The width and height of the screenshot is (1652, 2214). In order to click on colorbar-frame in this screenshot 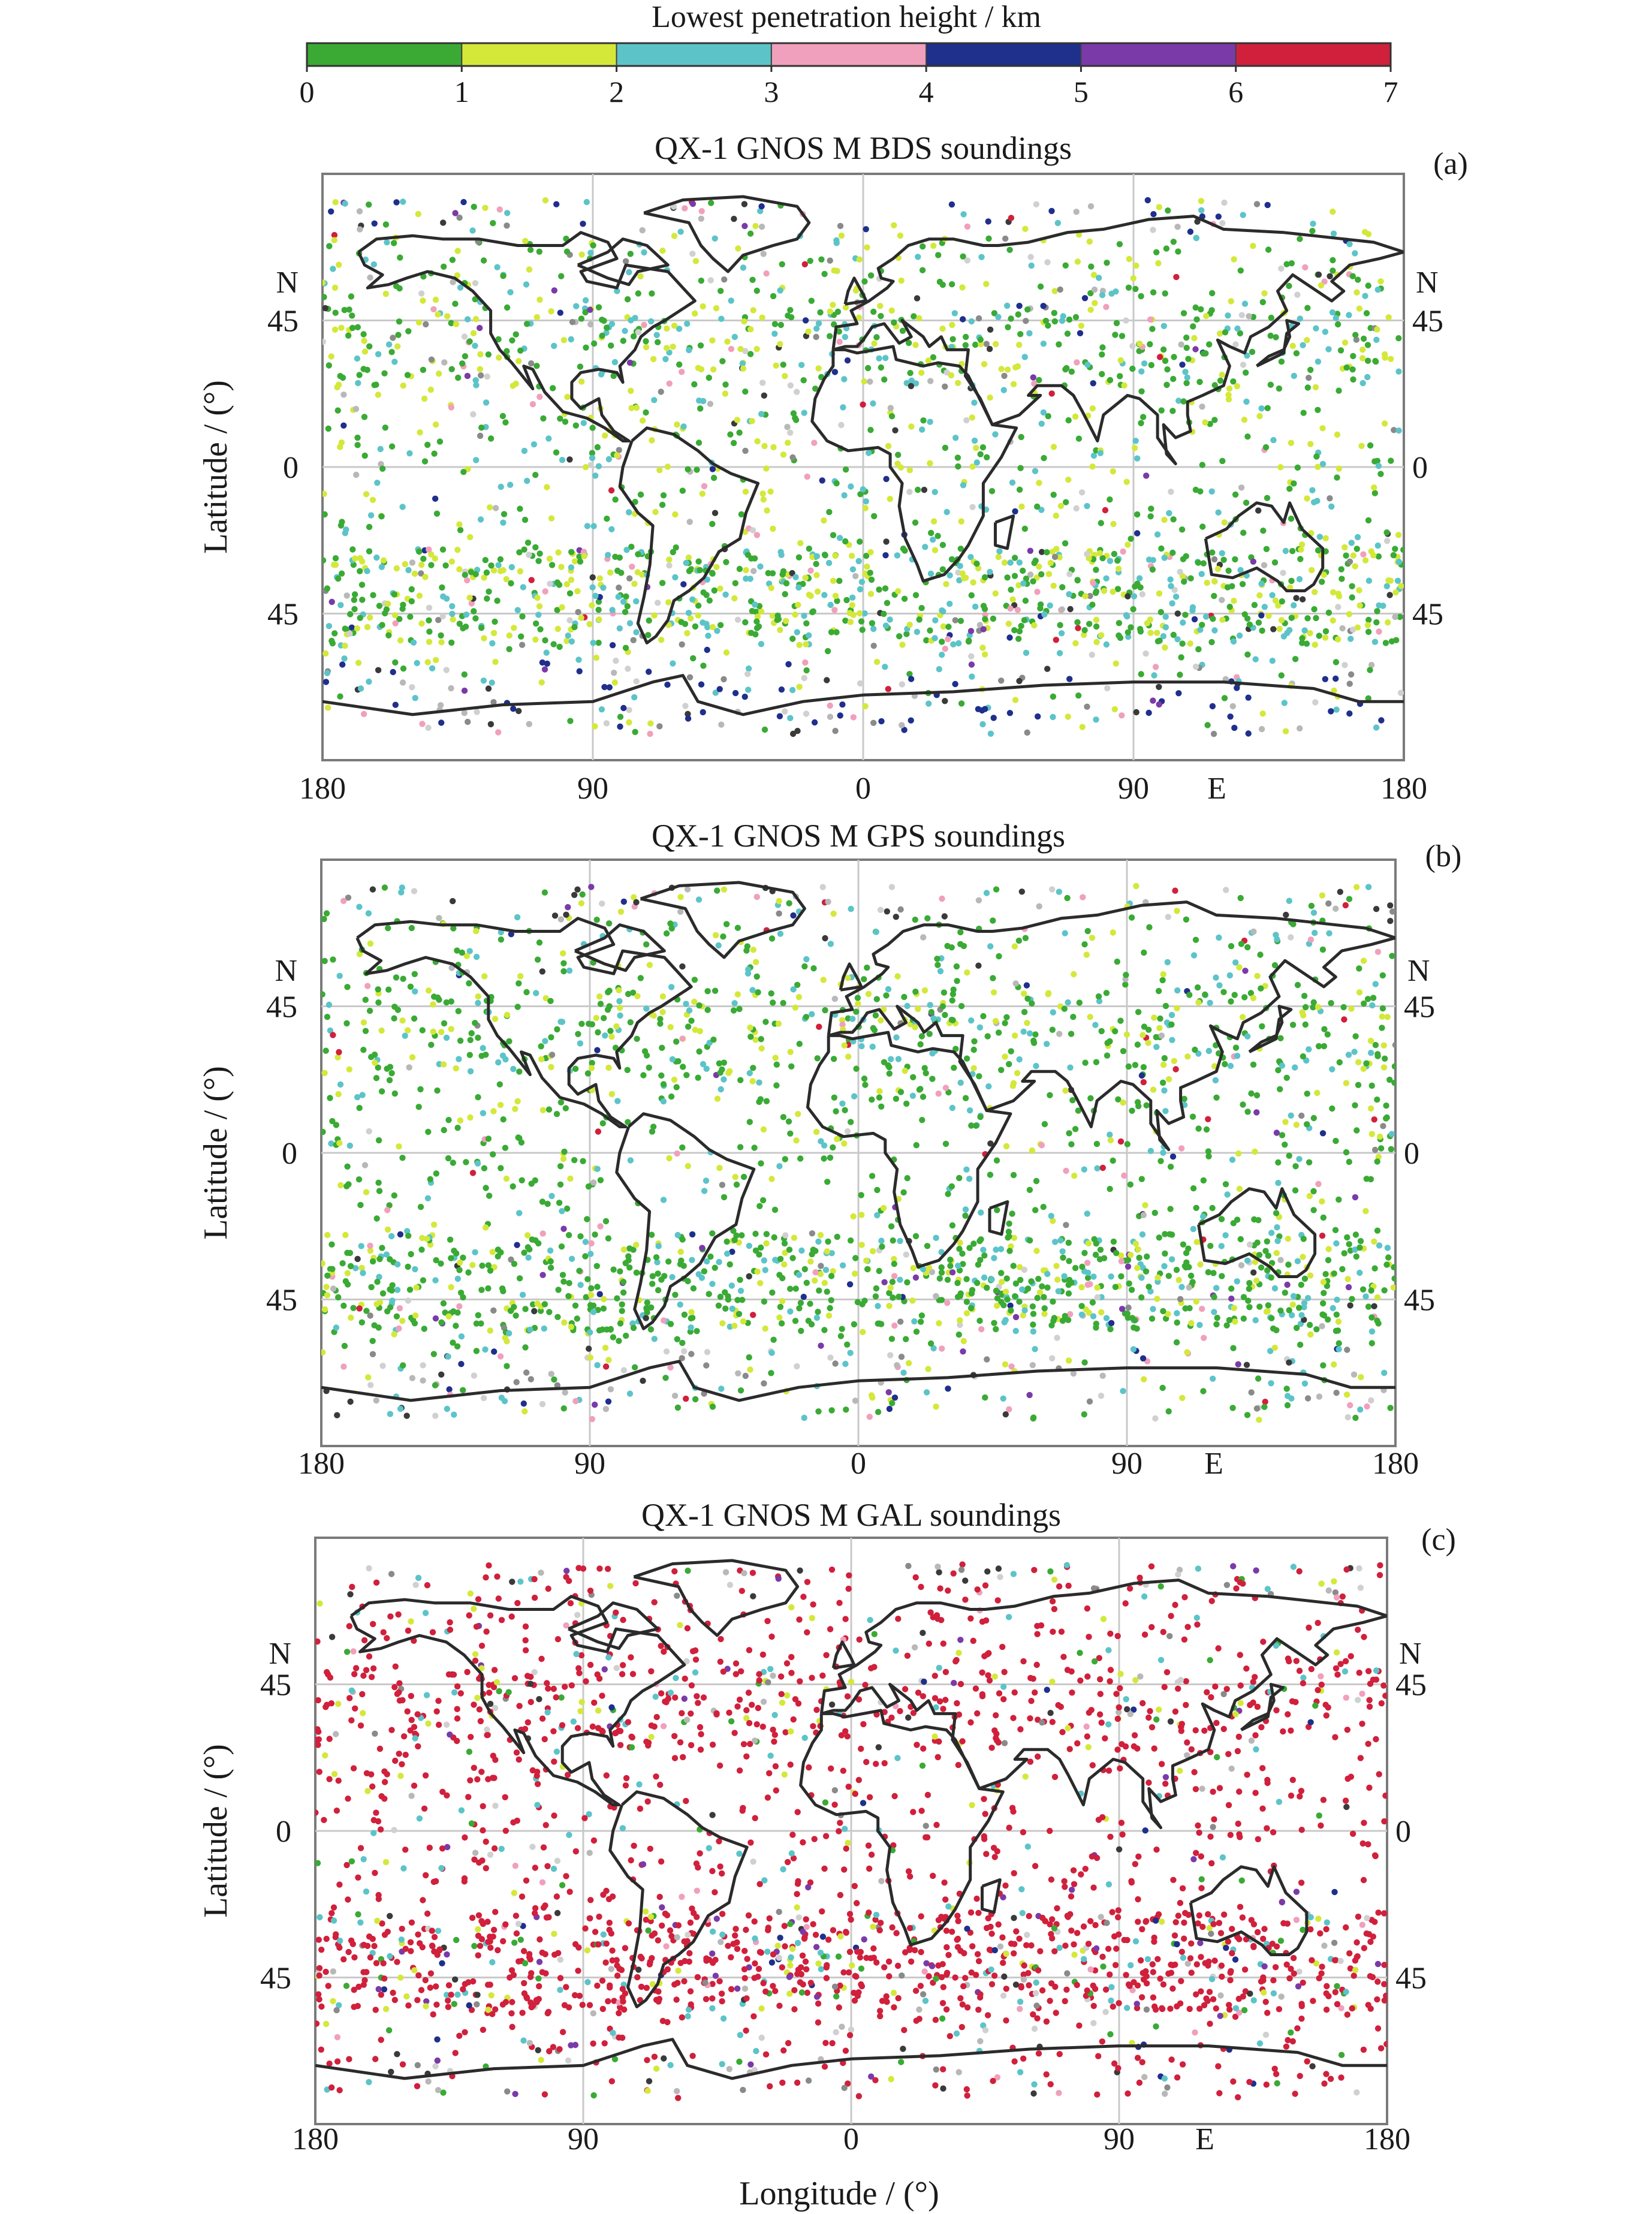, I will do `click(849, 54)`.